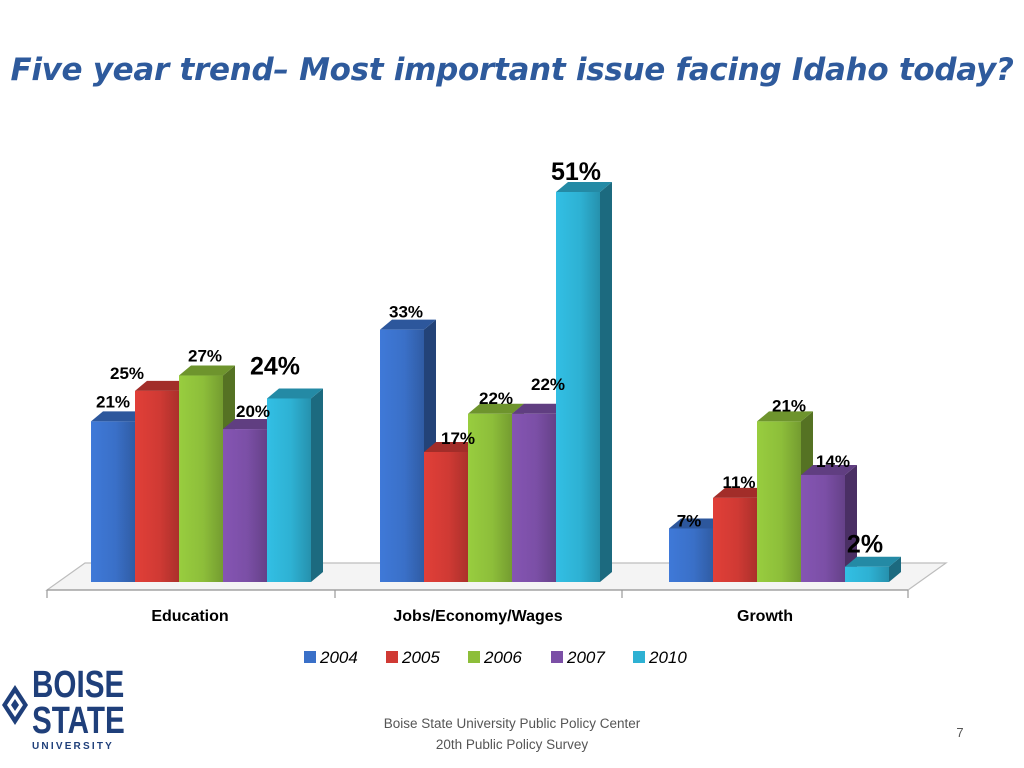 The image size is (1024, 768). I want to click on footer-line-2: 20th Public Policy Survey, so click(512, 744).